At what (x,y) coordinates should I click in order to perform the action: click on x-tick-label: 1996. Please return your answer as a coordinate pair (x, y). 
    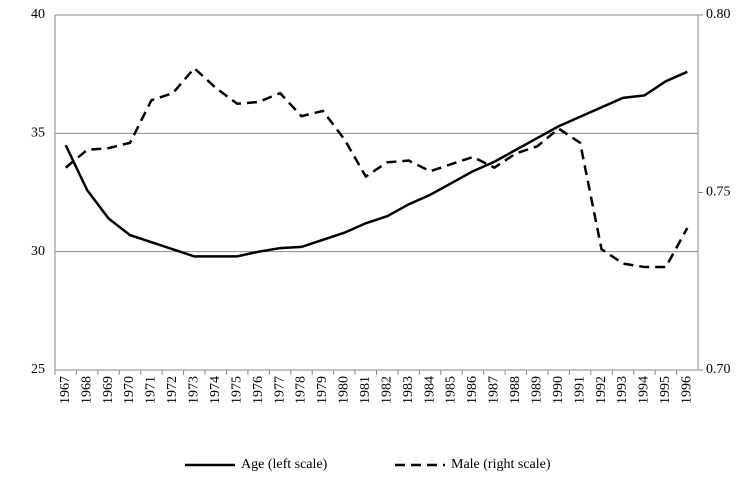
    Looking at the image, I should click on (687, 390).